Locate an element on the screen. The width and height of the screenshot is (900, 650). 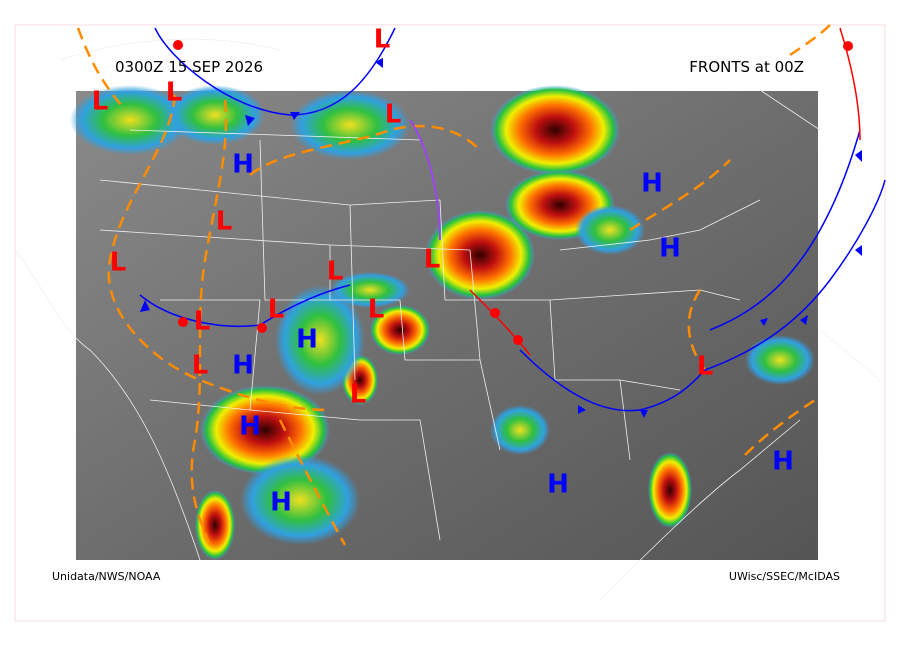
valid-time: 0300Z 15 SEP 2026 is located at coordinates (189, 67).